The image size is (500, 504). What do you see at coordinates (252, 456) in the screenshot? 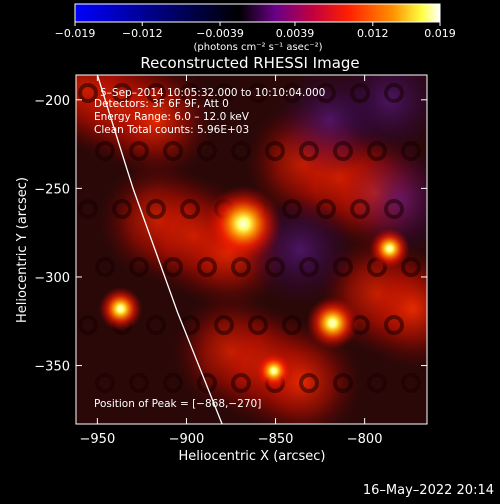
I see `x-axis-title: Heliocentric X (arcsec)` at bounding box center [252, 456].